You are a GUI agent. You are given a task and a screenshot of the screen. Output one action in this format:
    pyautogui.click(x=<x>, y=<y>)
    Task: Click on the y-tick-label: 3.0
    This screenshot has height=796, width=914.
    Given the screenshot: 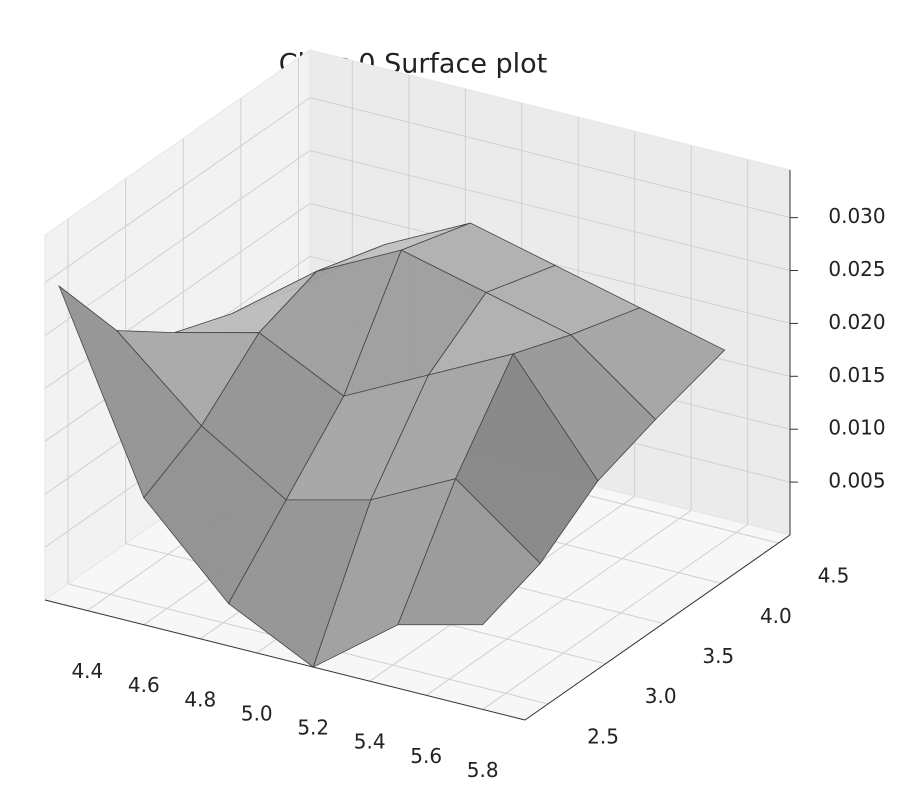 What is the action you would take?
    pyautogui.click(x=661, y=696)
    